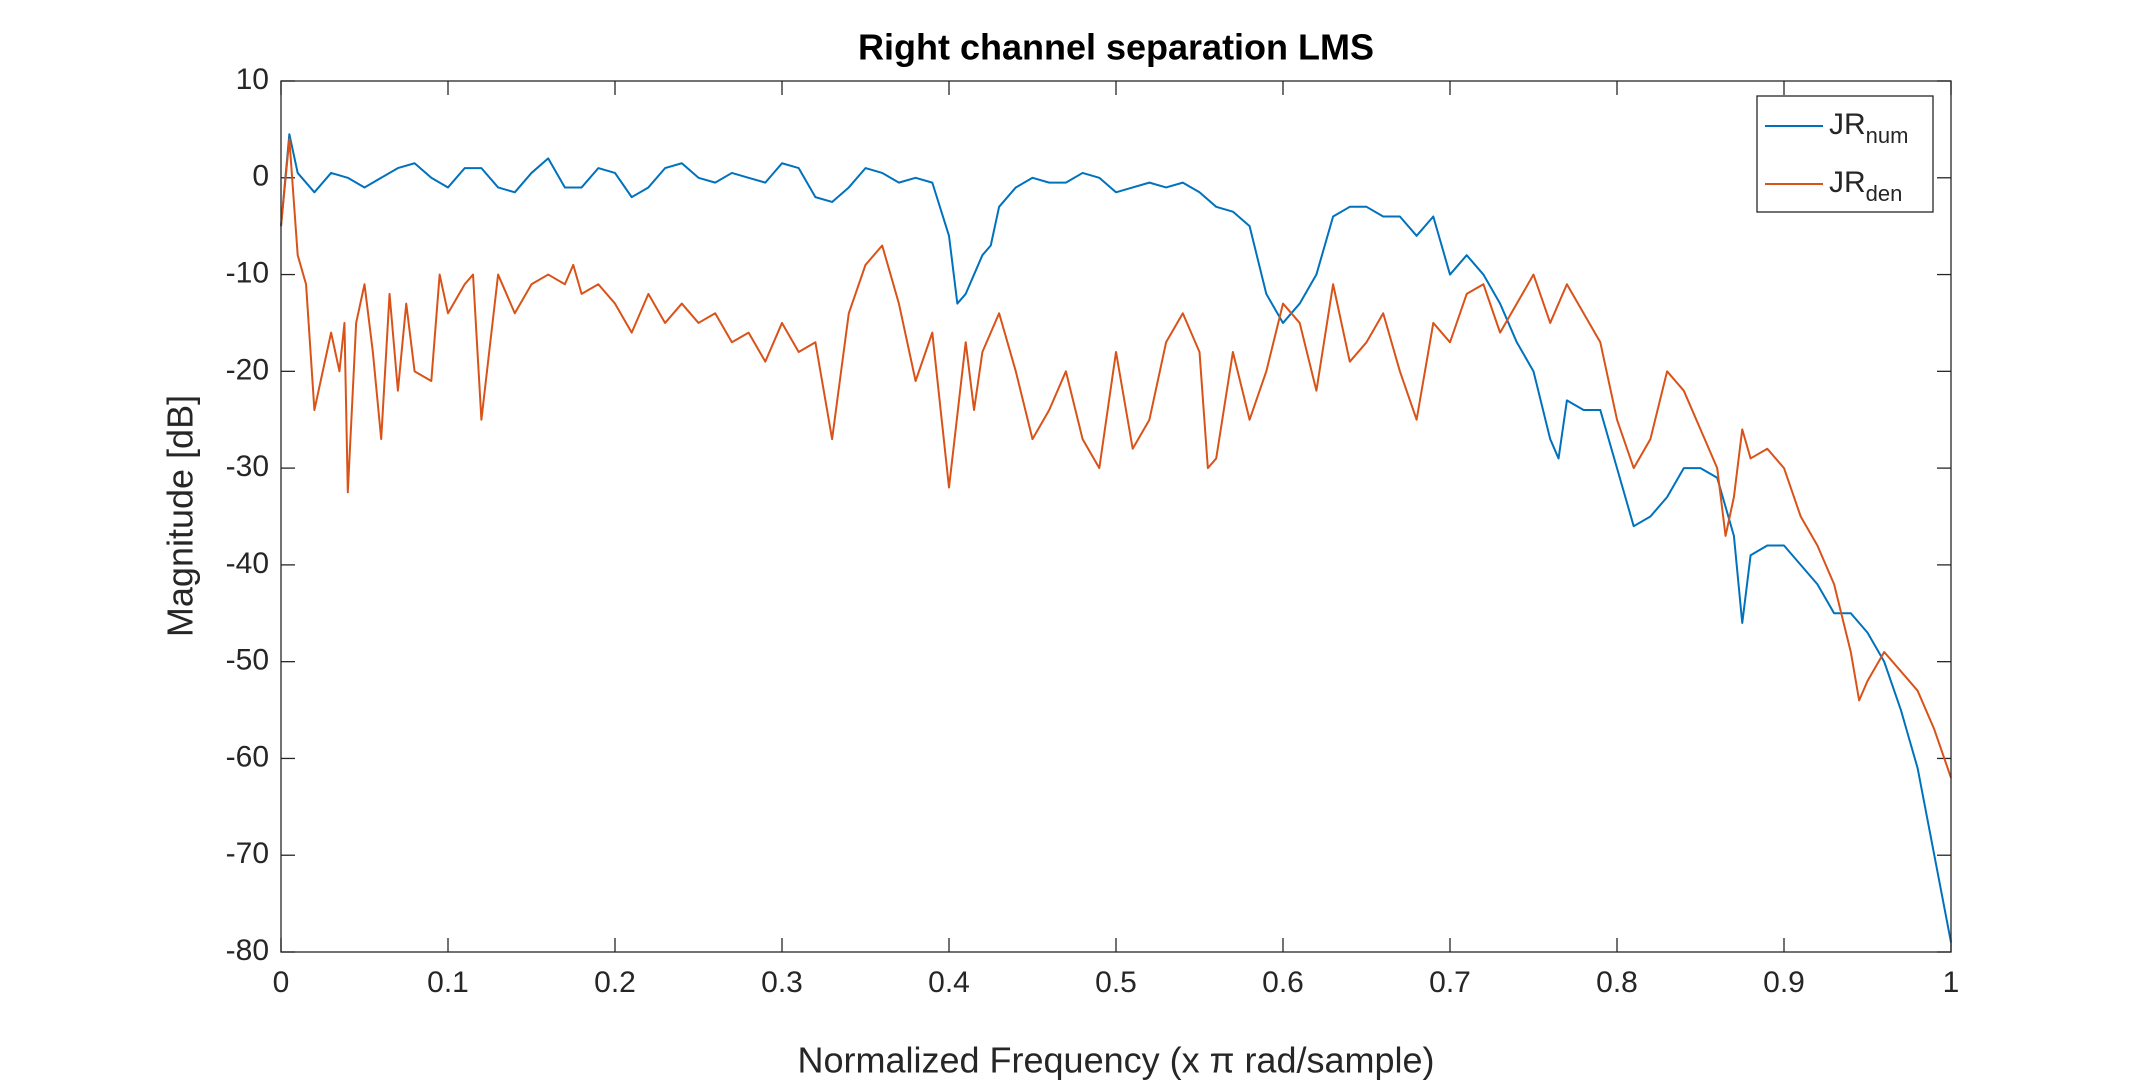 This screenshot has width=2136, height=1080. I want to click on legend-box, so click(1845, 154).